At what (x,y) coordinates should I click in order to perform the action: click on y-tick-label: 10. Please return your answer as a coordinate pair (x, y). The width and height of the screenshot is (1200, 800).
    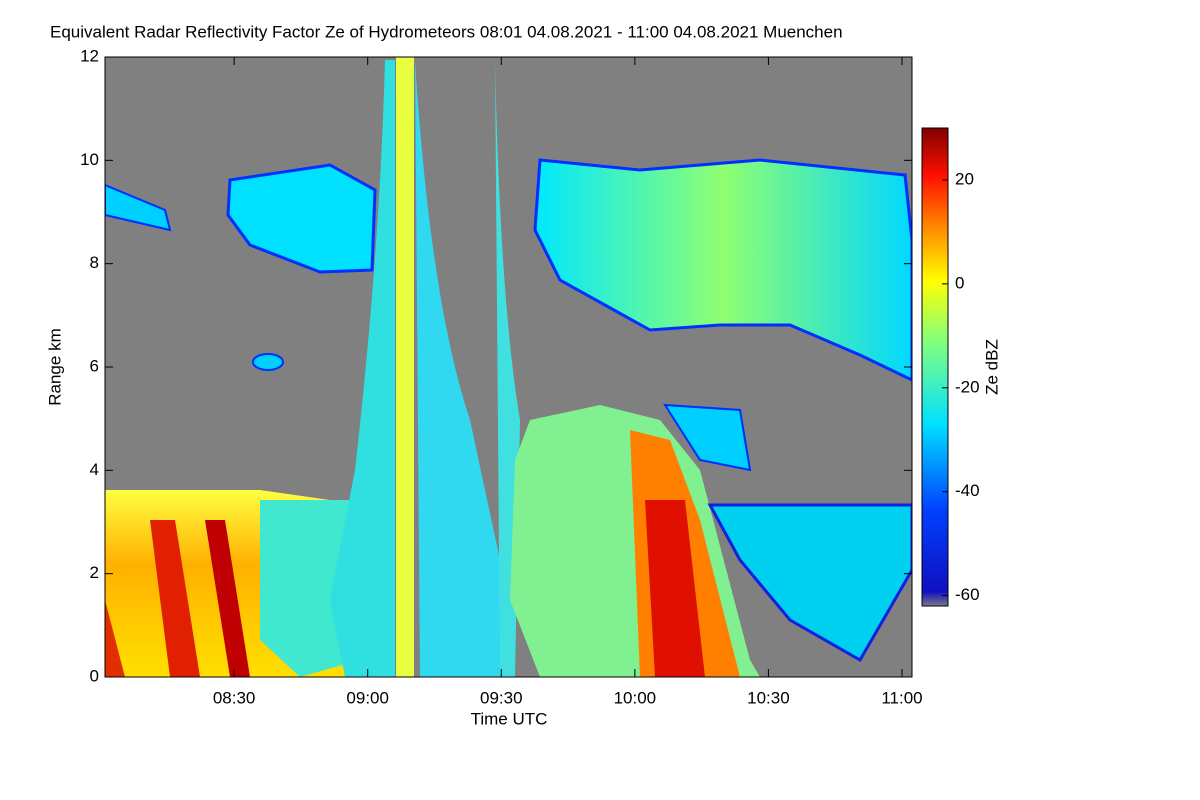
    Looking at the image, I should click on (89, 159).